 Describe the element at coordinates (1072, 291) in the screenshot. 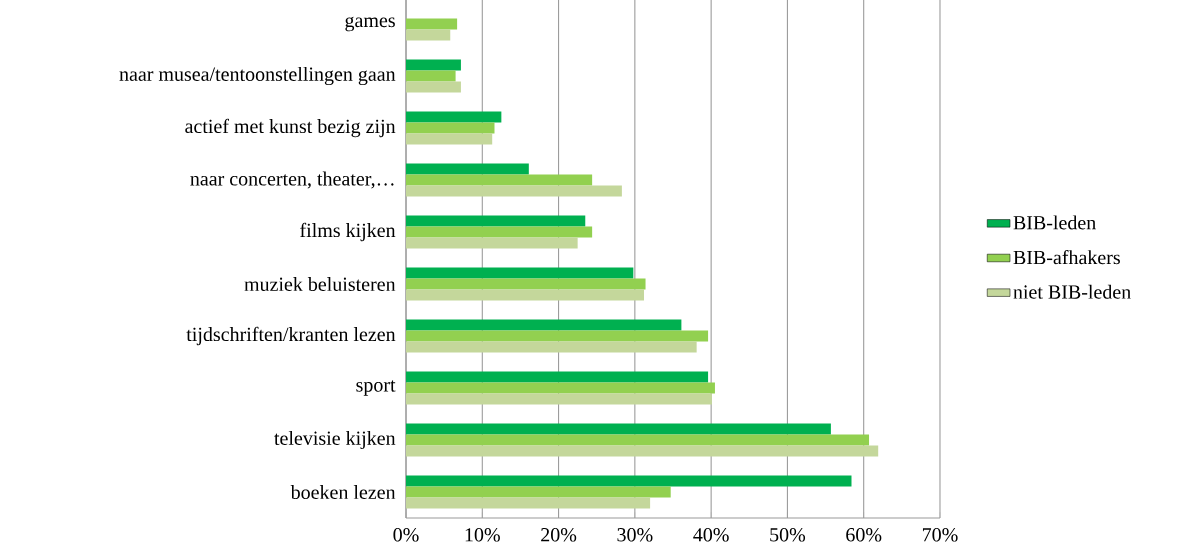

I see `legend-label: niet BIB-leden` at that location.